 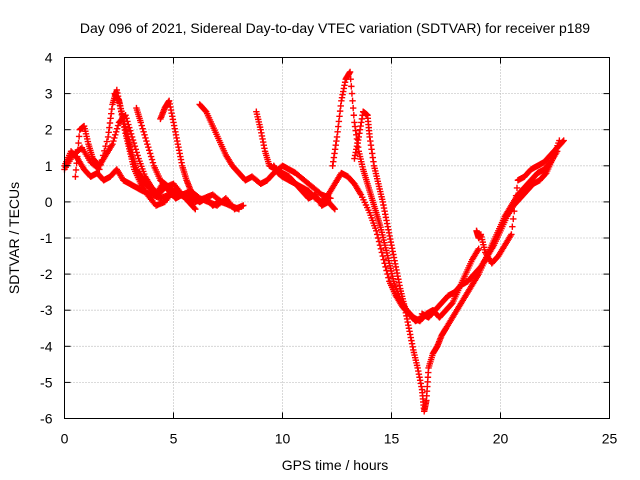 I want to click on x-tick-labels: 0 5 10 15 20 25, so click(x=339, y=439).